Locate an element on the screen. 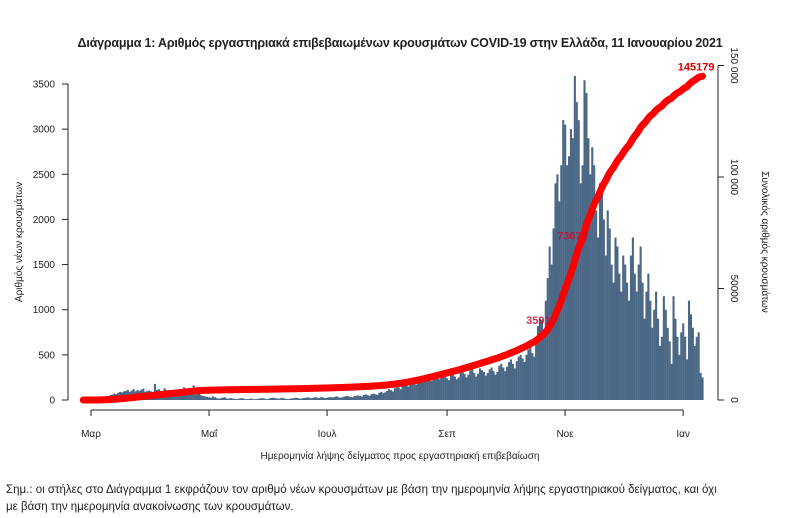  y-tick-label: 2500 is located at coordinates (44, 175).